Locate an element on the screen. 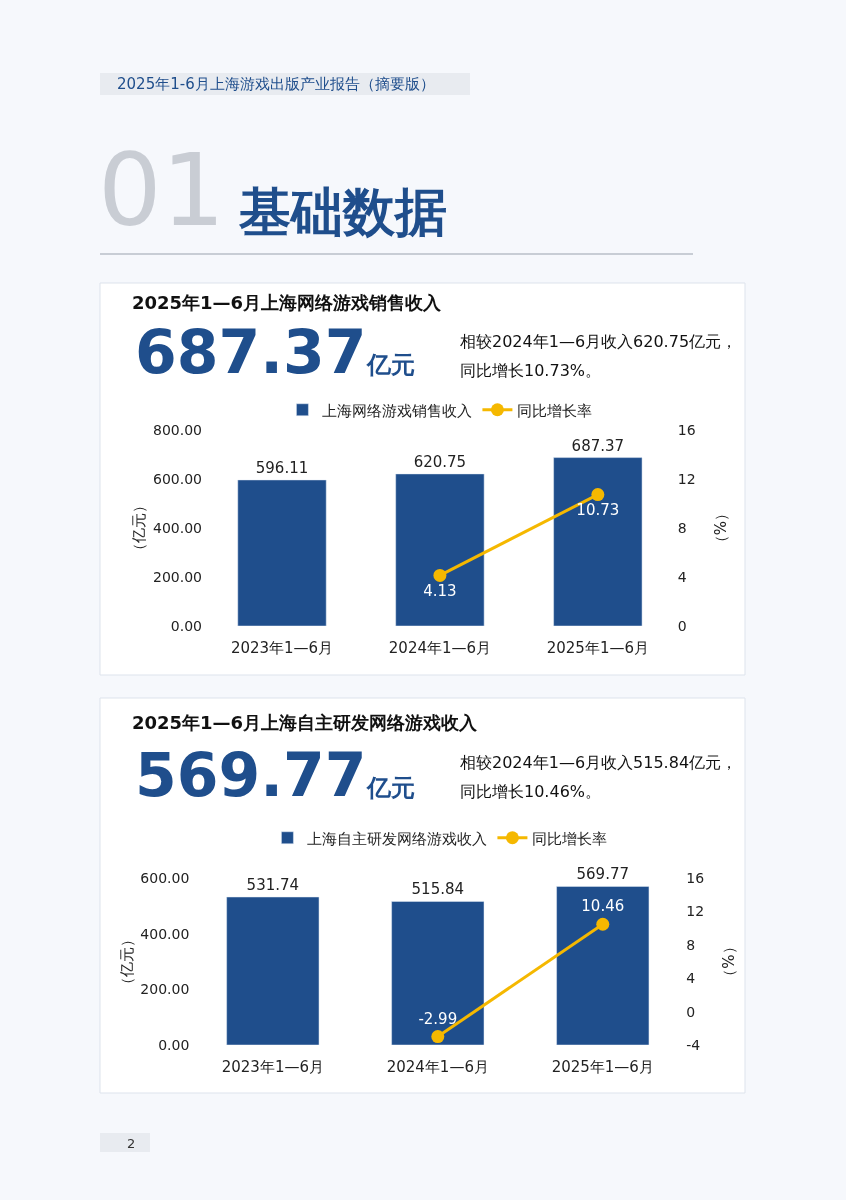  y-tick-label: 800.00 is located at coordinates (178, 429).